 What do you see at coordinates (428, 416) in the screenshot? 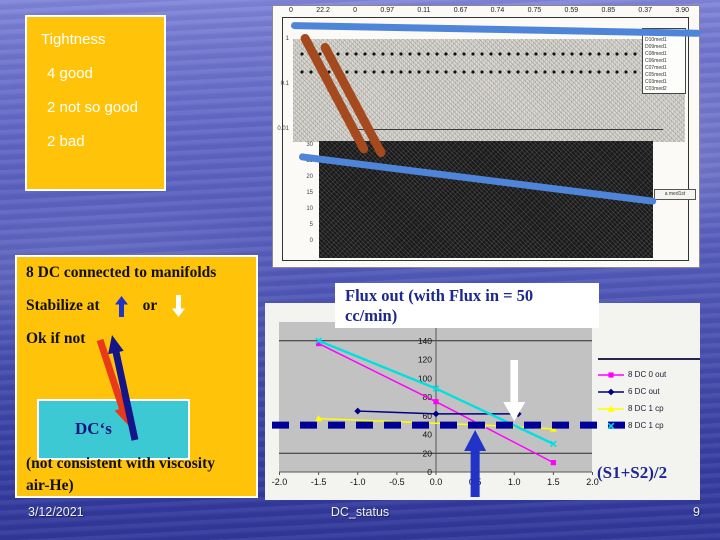
I see `svg-text: 60` at bounding box center [428, 416].